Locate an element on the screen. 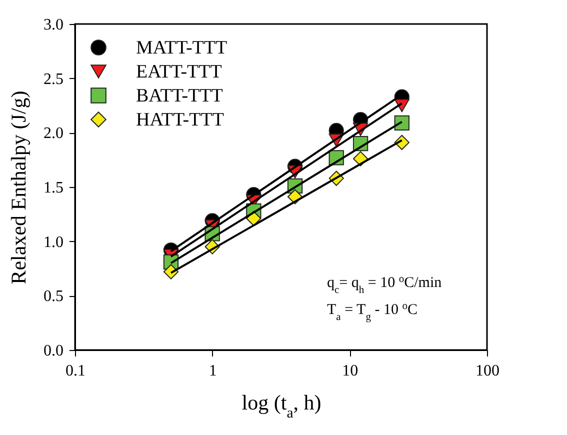 The width and height of the screenshot is (567, 435). y-tick-label: 3.0 is located at coordinates (54, 25).